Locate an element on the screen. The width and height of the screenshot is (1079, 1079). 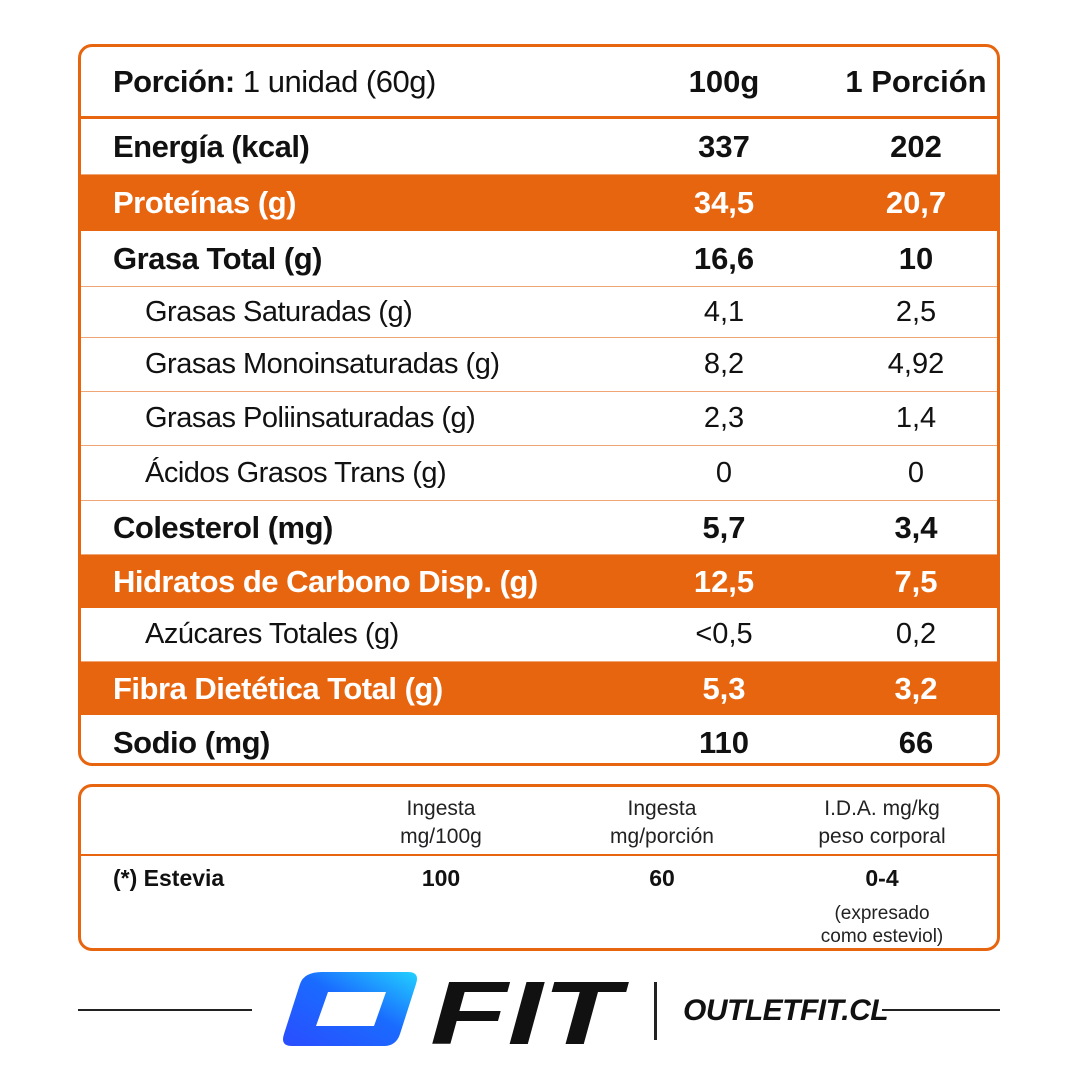
value-per-portion: 1,4 is located at coordinates (916, 418).